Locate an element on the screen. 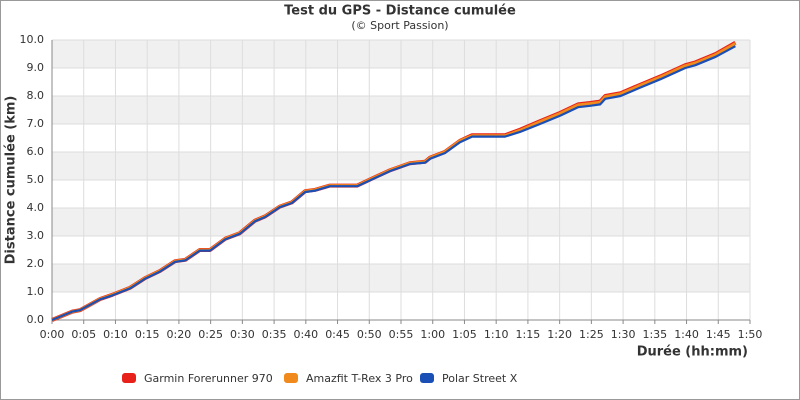 The image size is (800, 400). y-tick-label: 1.0 is located at coordinates (36, 291).